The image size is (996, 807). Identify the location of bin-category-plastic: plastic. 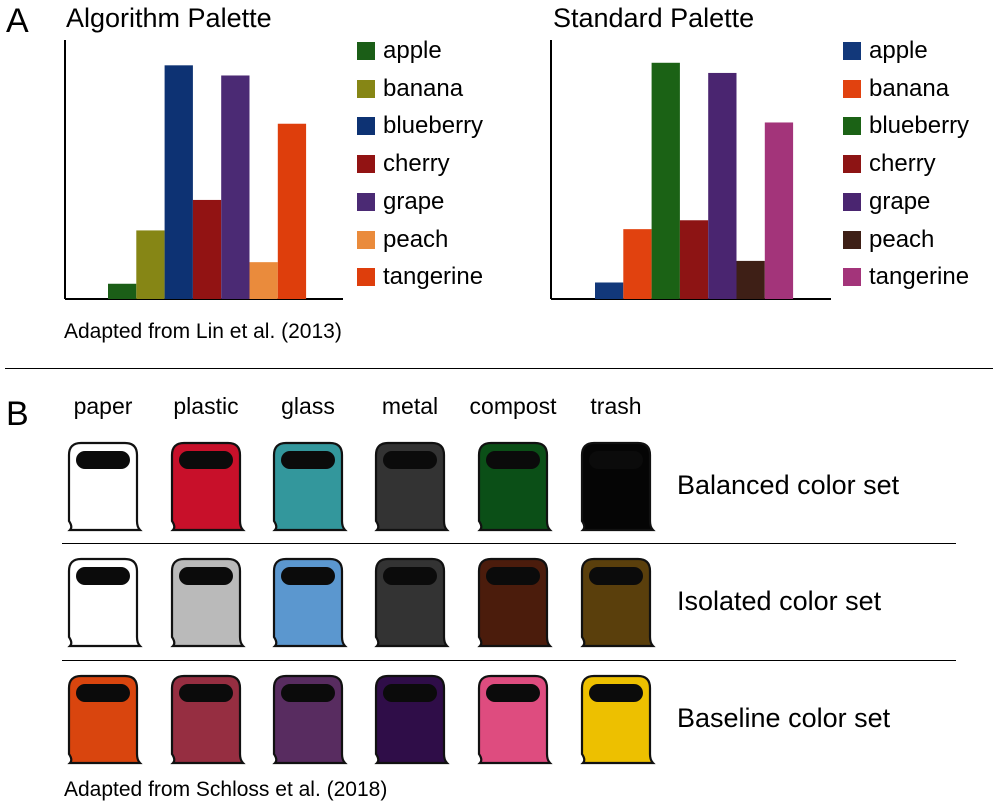
(206, 406).